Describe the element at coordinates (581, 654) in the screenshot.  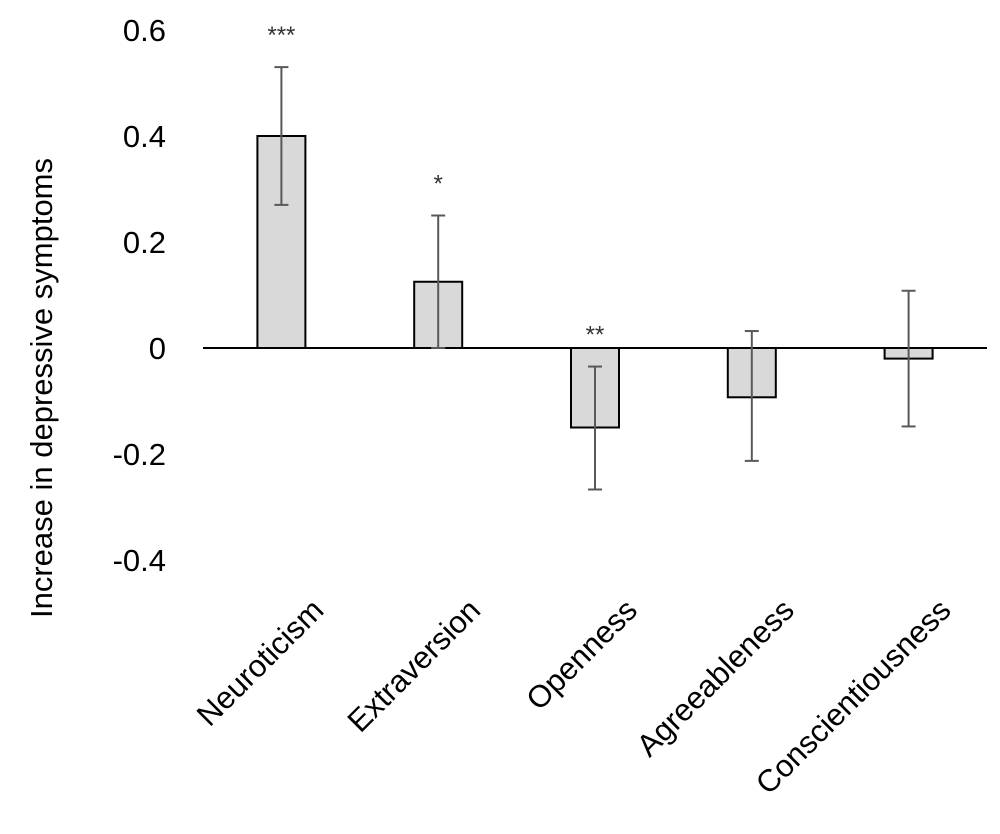
I see `x-category-label: Openness` at that location.